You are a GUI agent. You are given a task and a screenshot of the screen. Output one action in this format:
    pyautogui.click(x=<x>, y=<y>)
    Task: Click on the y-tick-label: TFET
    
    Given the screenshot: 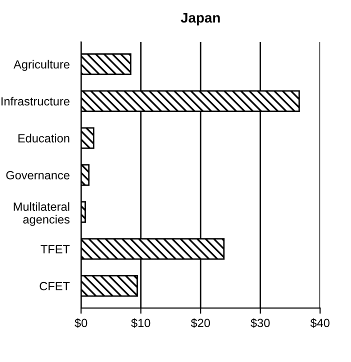 What is the action you would take?
    pyautogui.click(x=55, y=249)
    